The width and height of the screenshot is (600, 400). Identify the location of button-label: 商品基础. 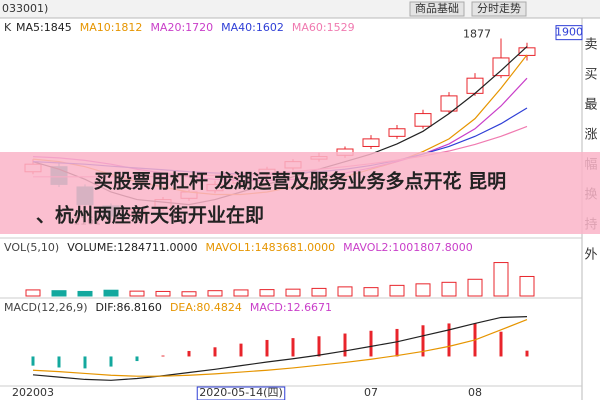
(437, 8).